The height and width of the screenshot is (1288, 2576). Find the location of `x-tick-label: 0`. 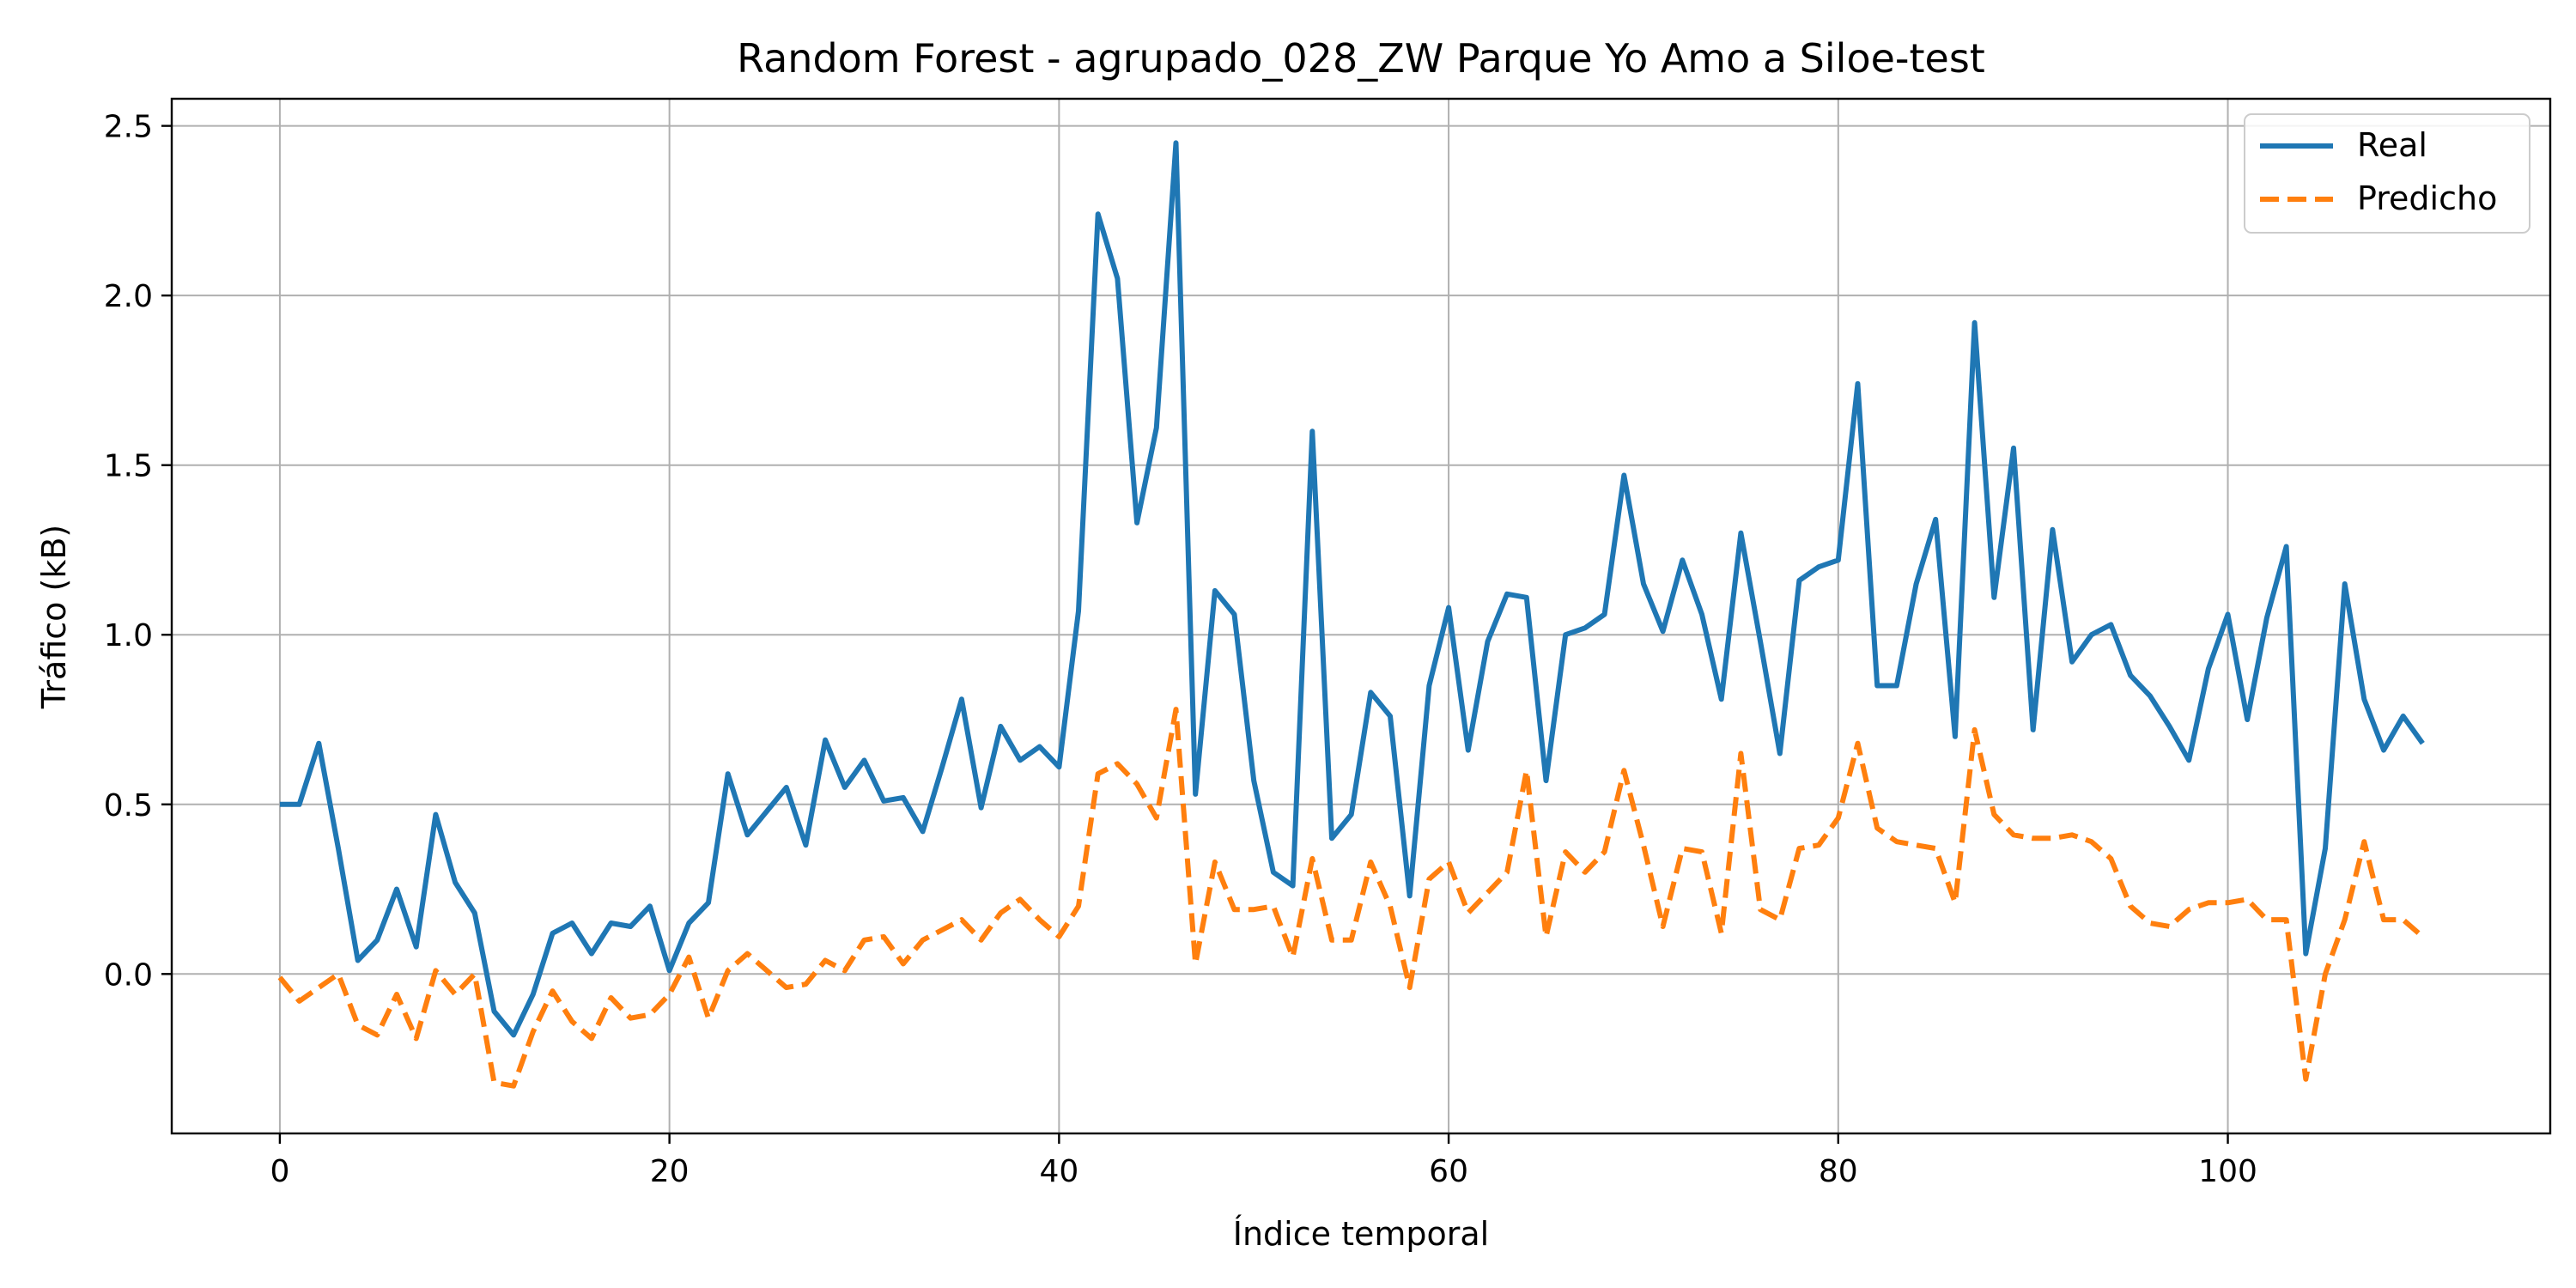

x-tick-label: 0 is located at coordinates (280, 1171).